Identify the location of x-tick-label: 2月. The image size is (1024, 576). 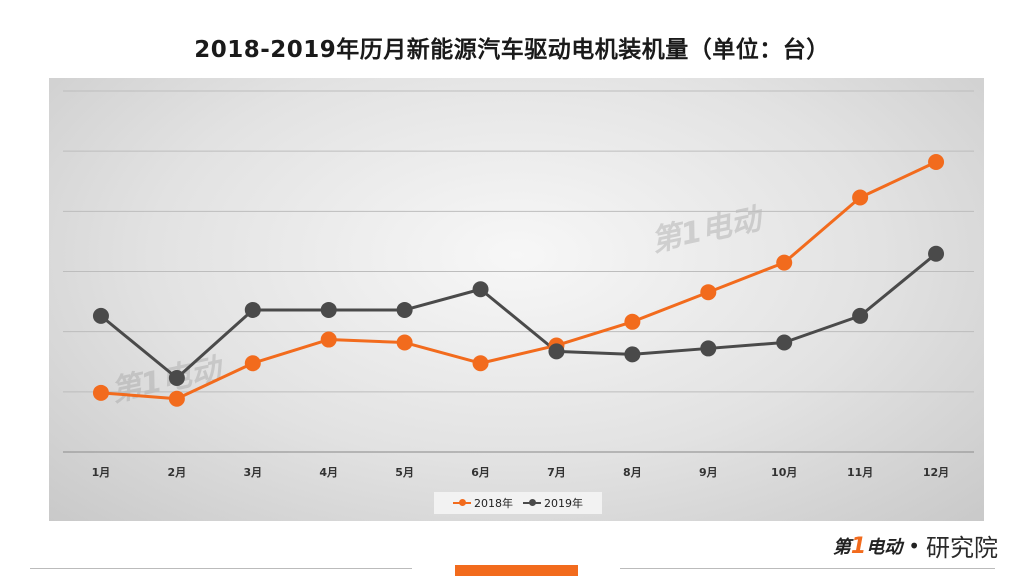
(177, 472).